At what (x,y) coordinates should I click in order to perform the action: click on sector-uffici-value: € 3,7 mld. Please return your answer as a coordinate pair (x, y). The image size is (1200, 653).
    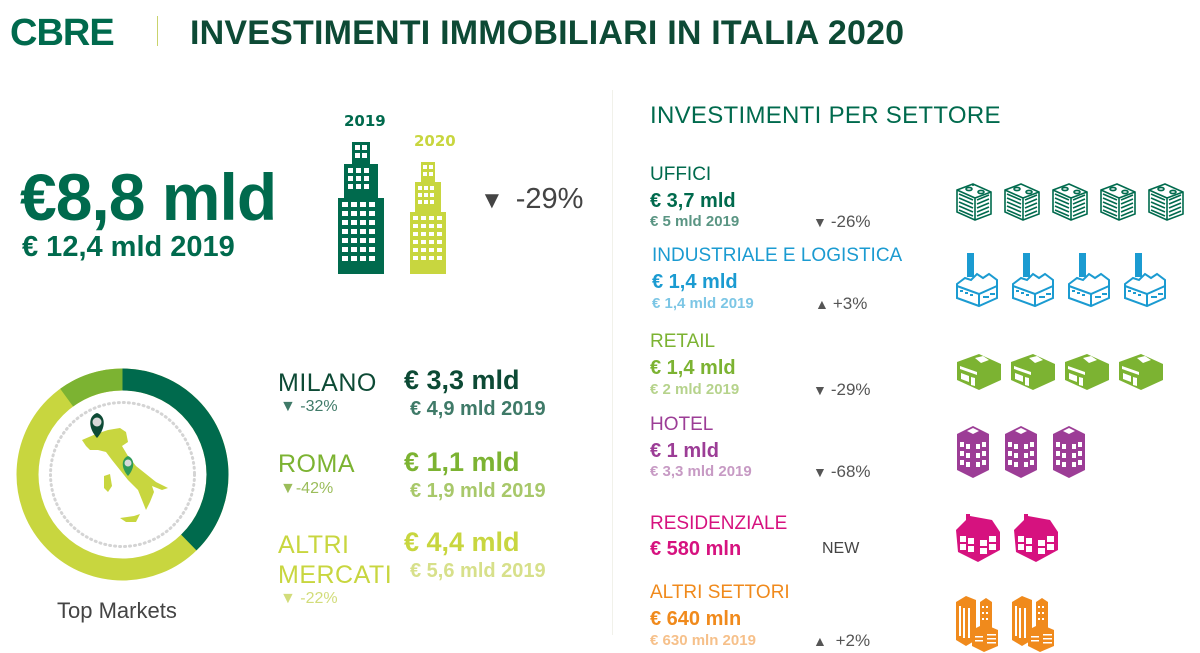
    Looking at the image, I should click on (693, 201).